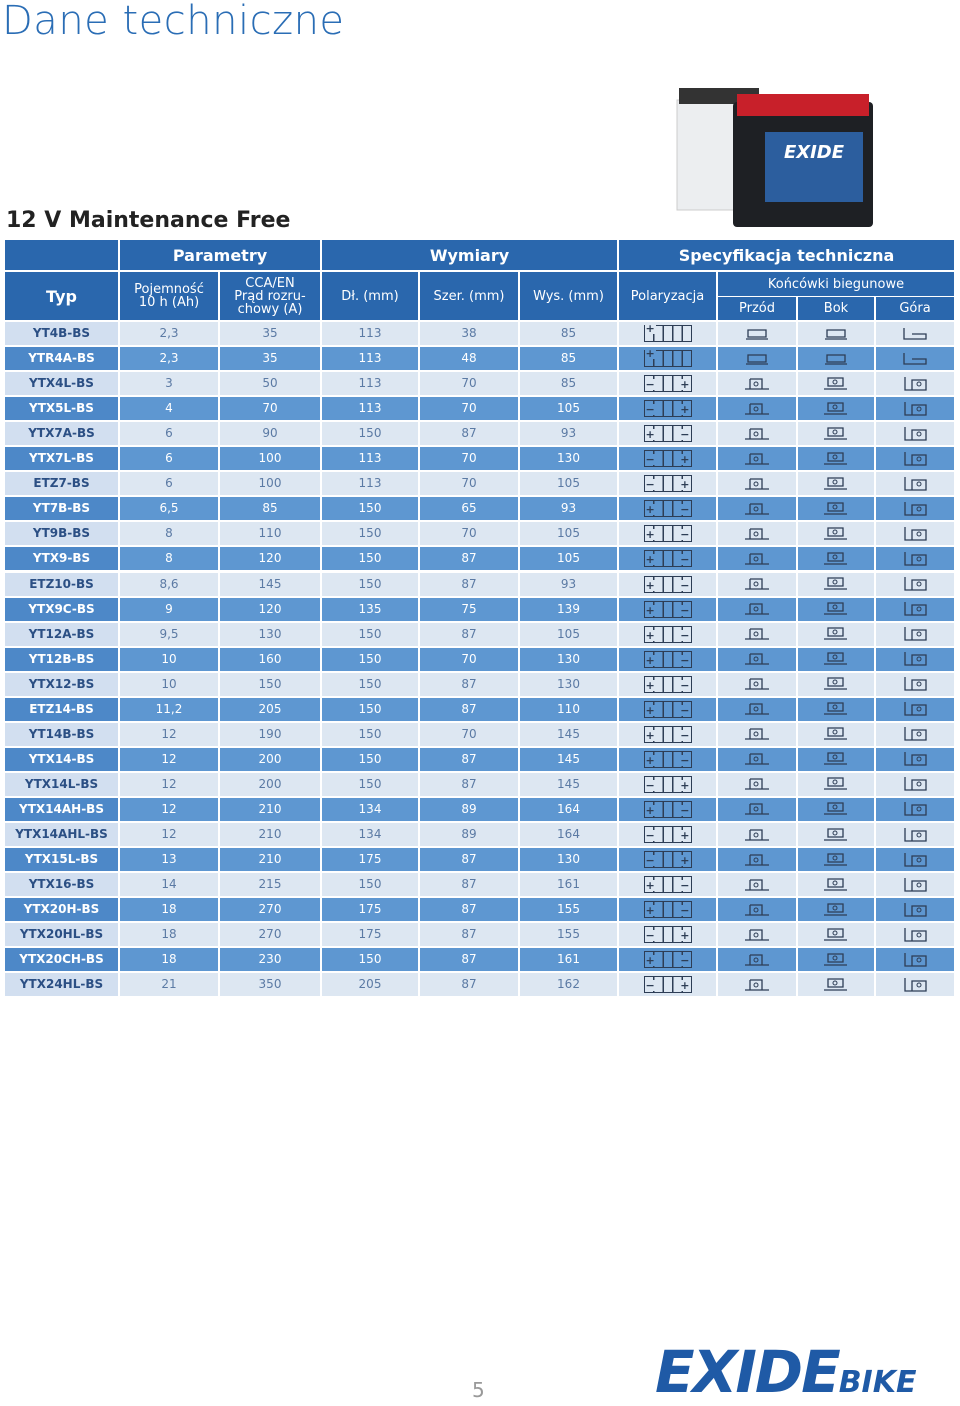 The height and width of the screenshot is (1406, 960). Describe the element at coordinates (568, 609) in the screenshot. I see `row-value: 139` at that location.